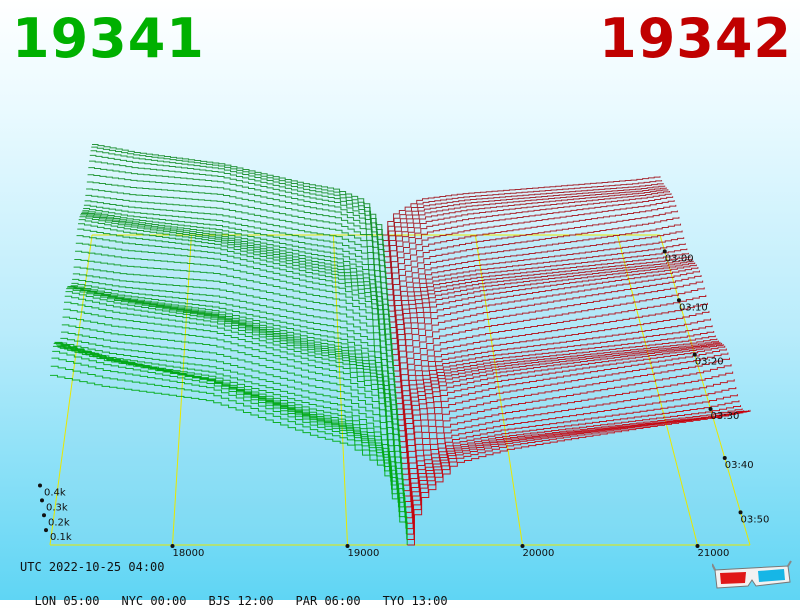  I want to click on timezone-par: PAR 06:00, so click(328, 601).